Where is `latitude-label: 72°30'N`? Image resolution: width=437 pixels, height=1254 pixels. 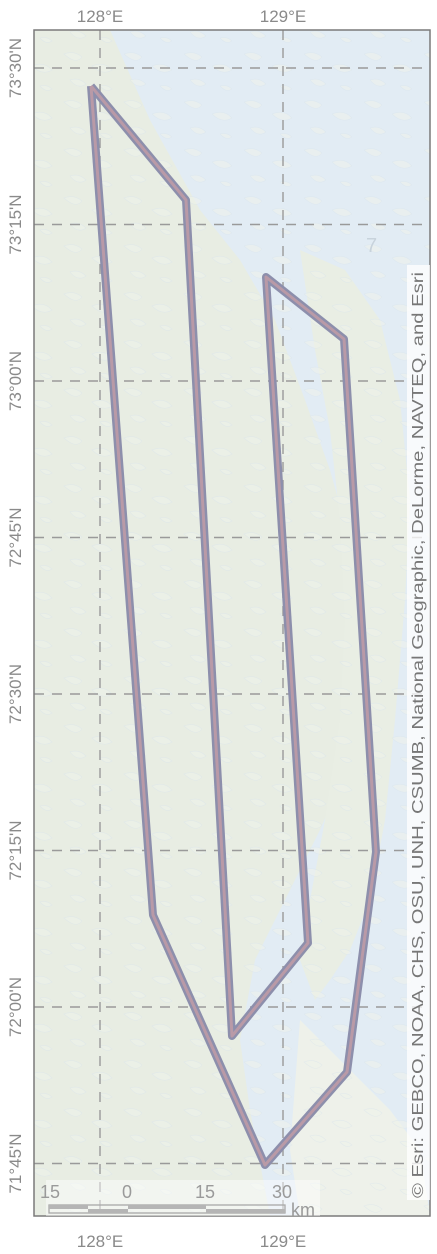
latitude-label: 72°30'N is located at coordinates (15, 694).